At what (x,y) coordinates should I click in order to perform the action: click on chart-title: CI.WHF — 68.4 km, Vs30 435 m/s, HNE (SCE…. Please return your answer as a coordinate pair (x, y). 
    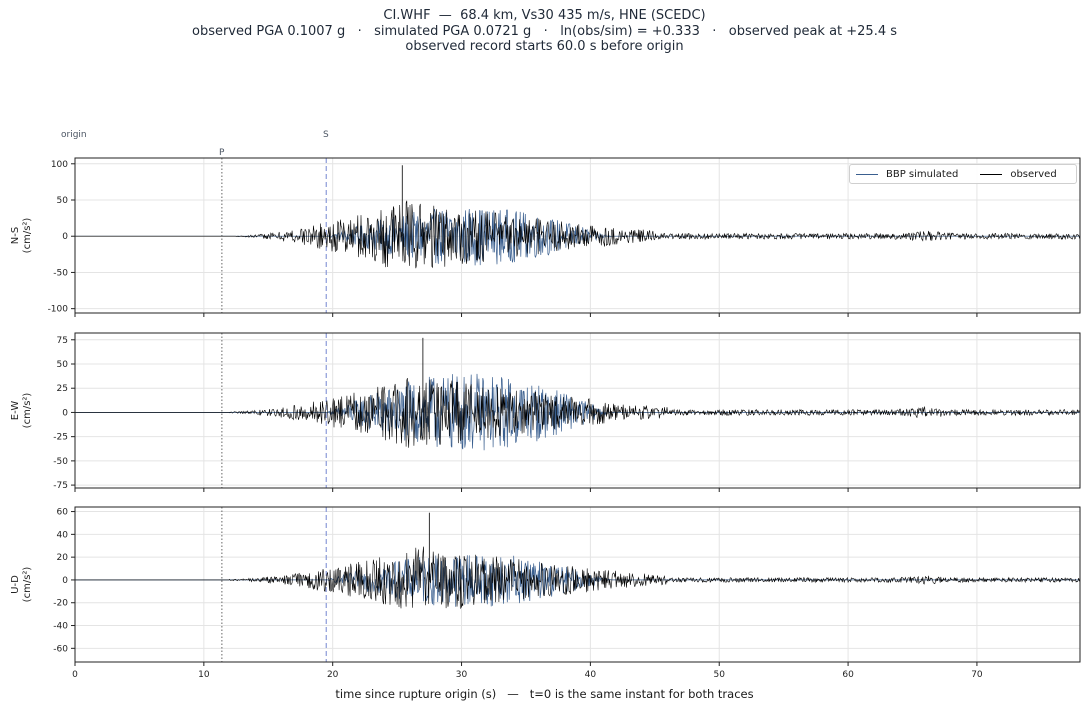
    Looking at the image, I should click on (544, 31).